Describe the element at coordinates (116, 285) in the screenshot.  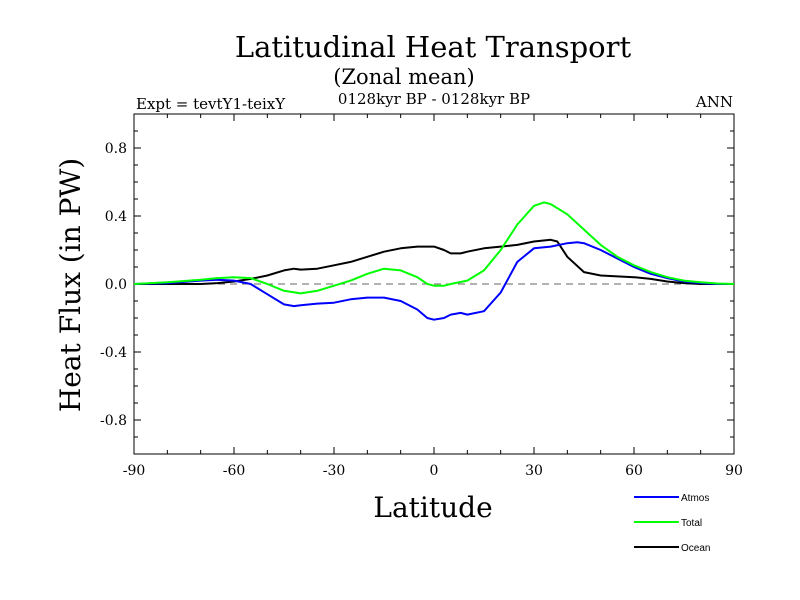
I see `y-tick-label: 0.0` at that location.